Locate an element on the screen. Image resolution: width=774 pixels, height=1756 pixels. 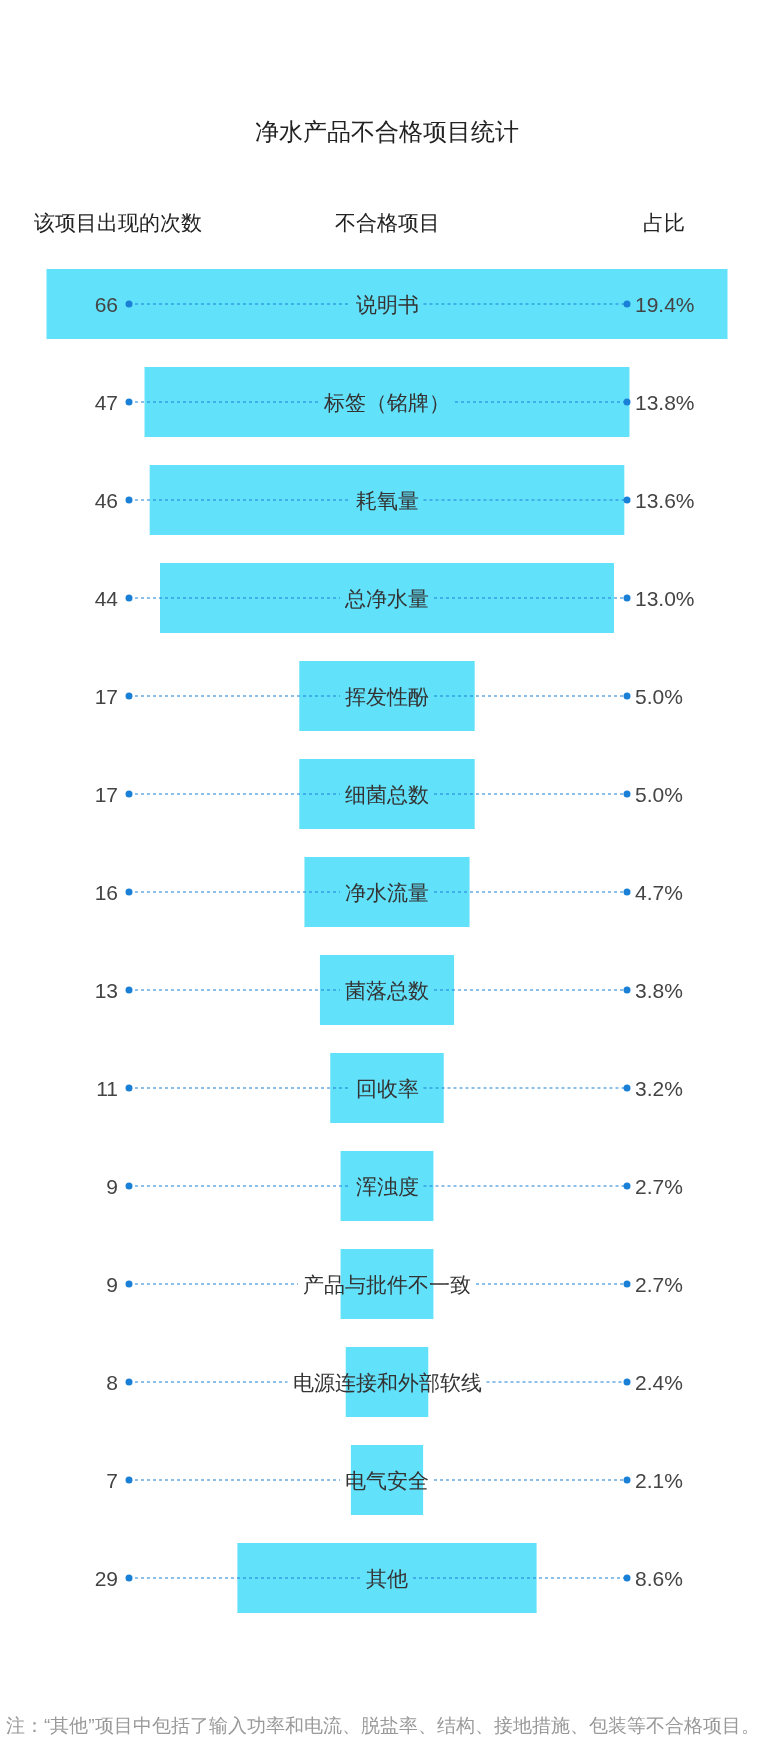
category-label: 耗氧量 is located at coordinates (387, 500).